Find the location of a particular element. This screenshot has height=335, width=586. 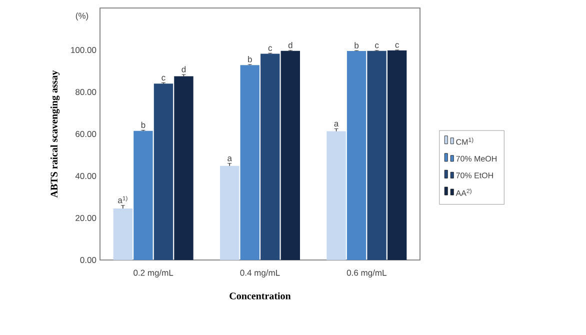

y-axis-title: ABTS raical scavenging assay is located at coordinates (55, 134).